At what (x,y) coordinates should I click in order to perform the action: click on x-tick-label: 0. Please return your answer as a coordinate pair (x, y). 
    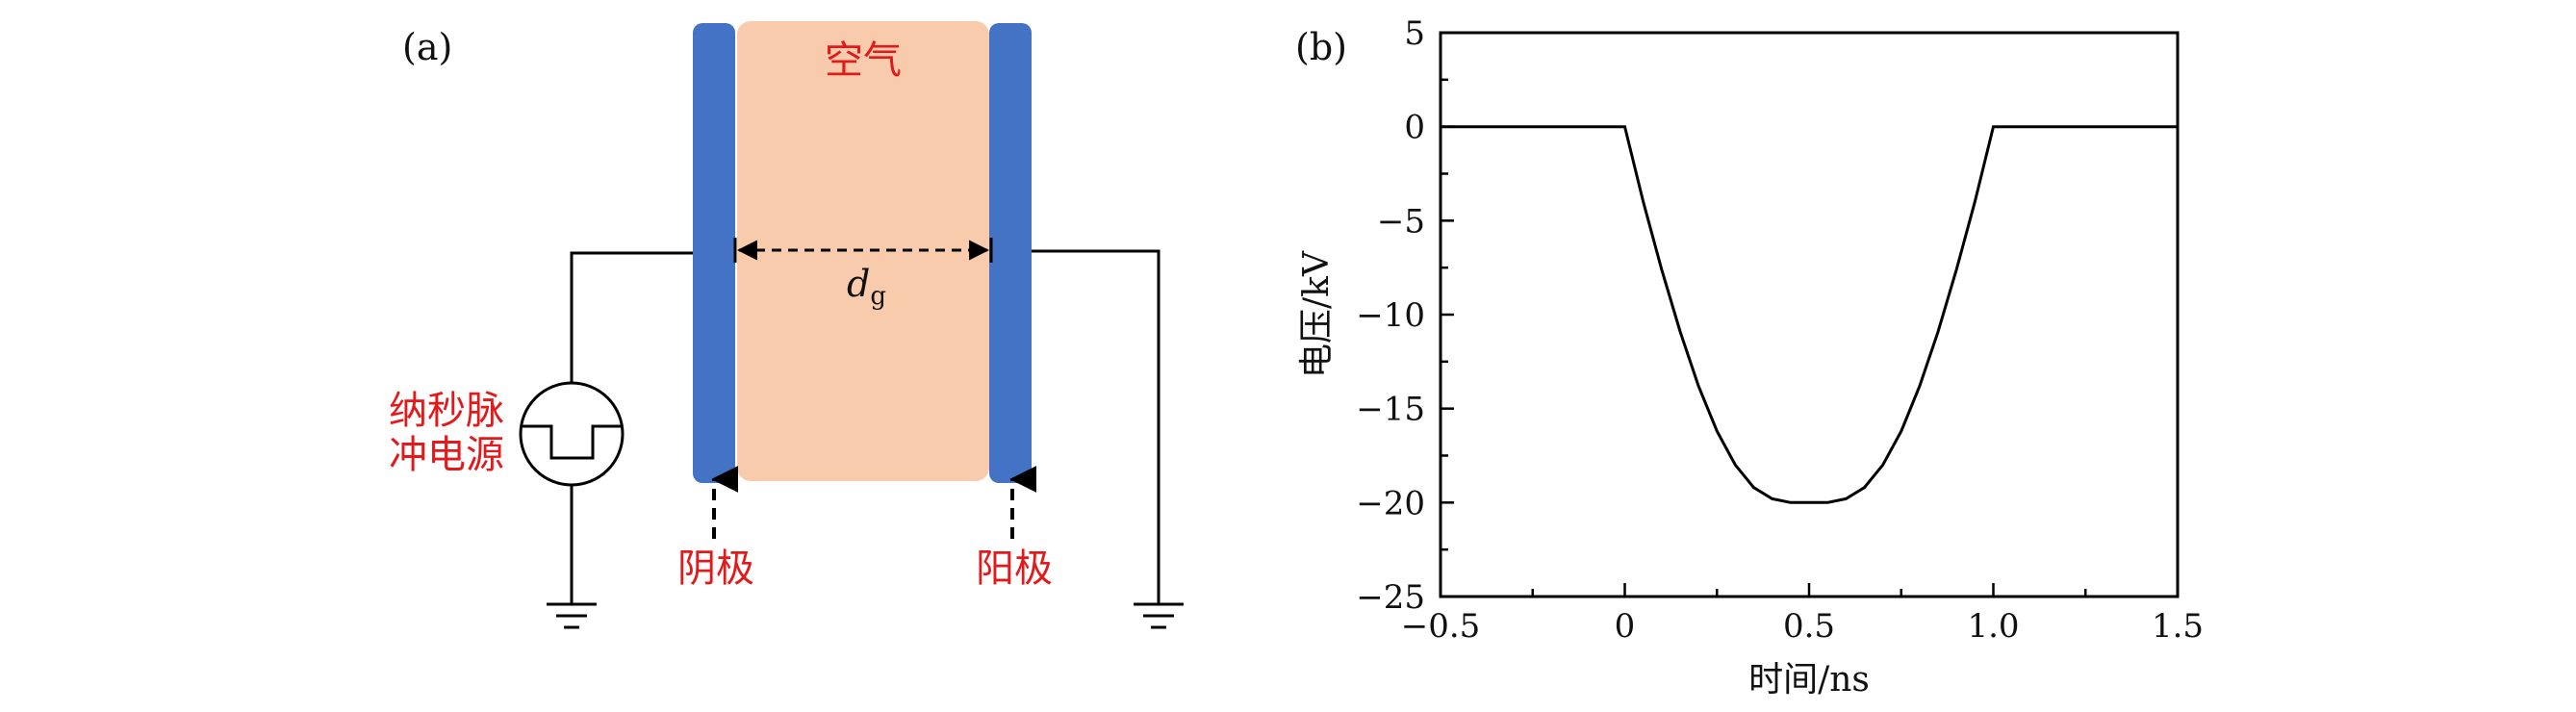
    Looking at the image, I should click on (1625, 626).